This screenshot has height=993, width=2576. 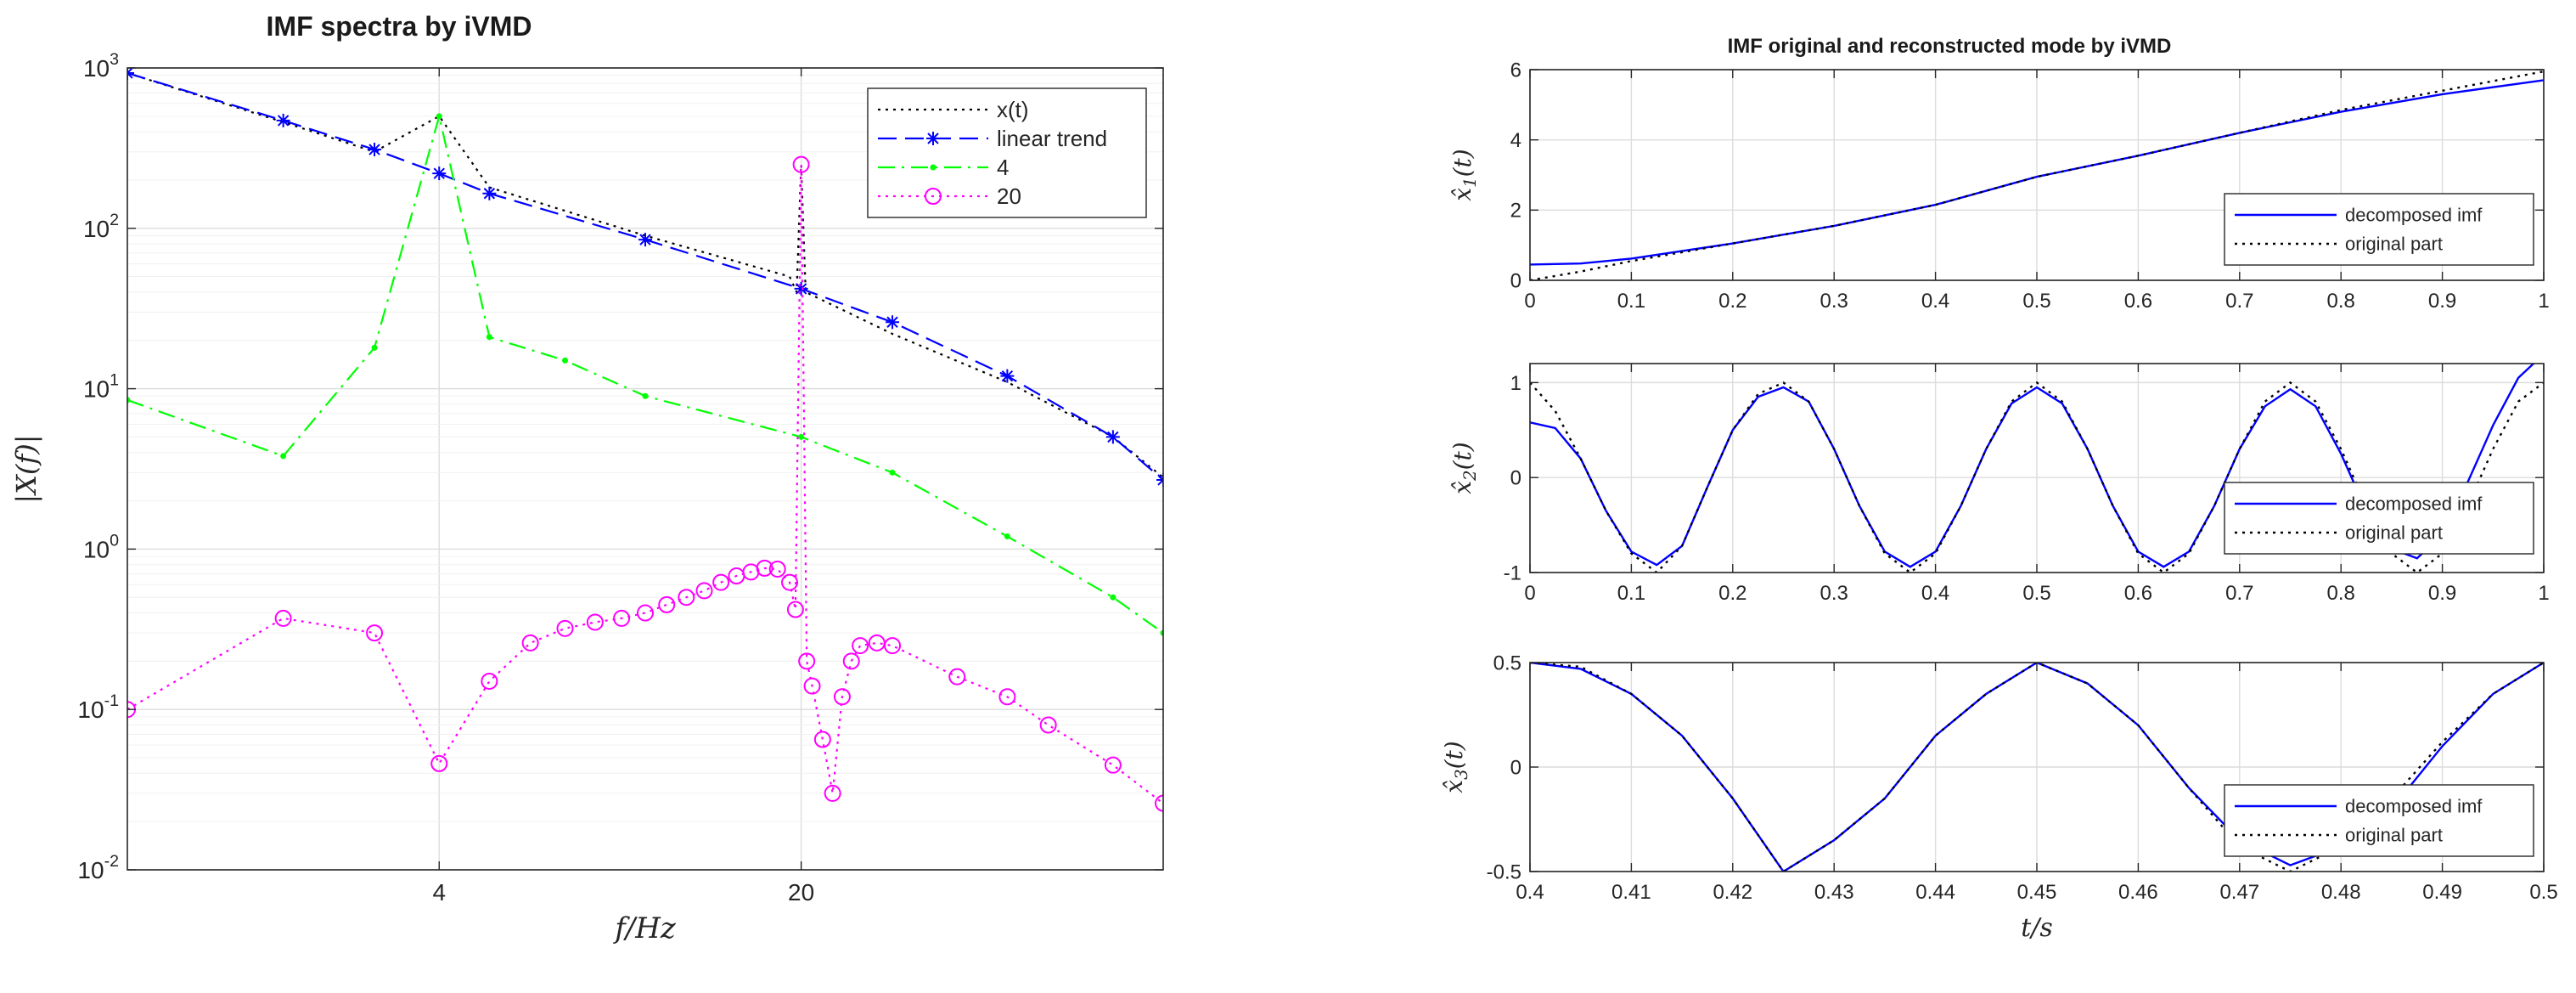 I want to click on x-axis-label: t/s, so click(x=2037, y=928).